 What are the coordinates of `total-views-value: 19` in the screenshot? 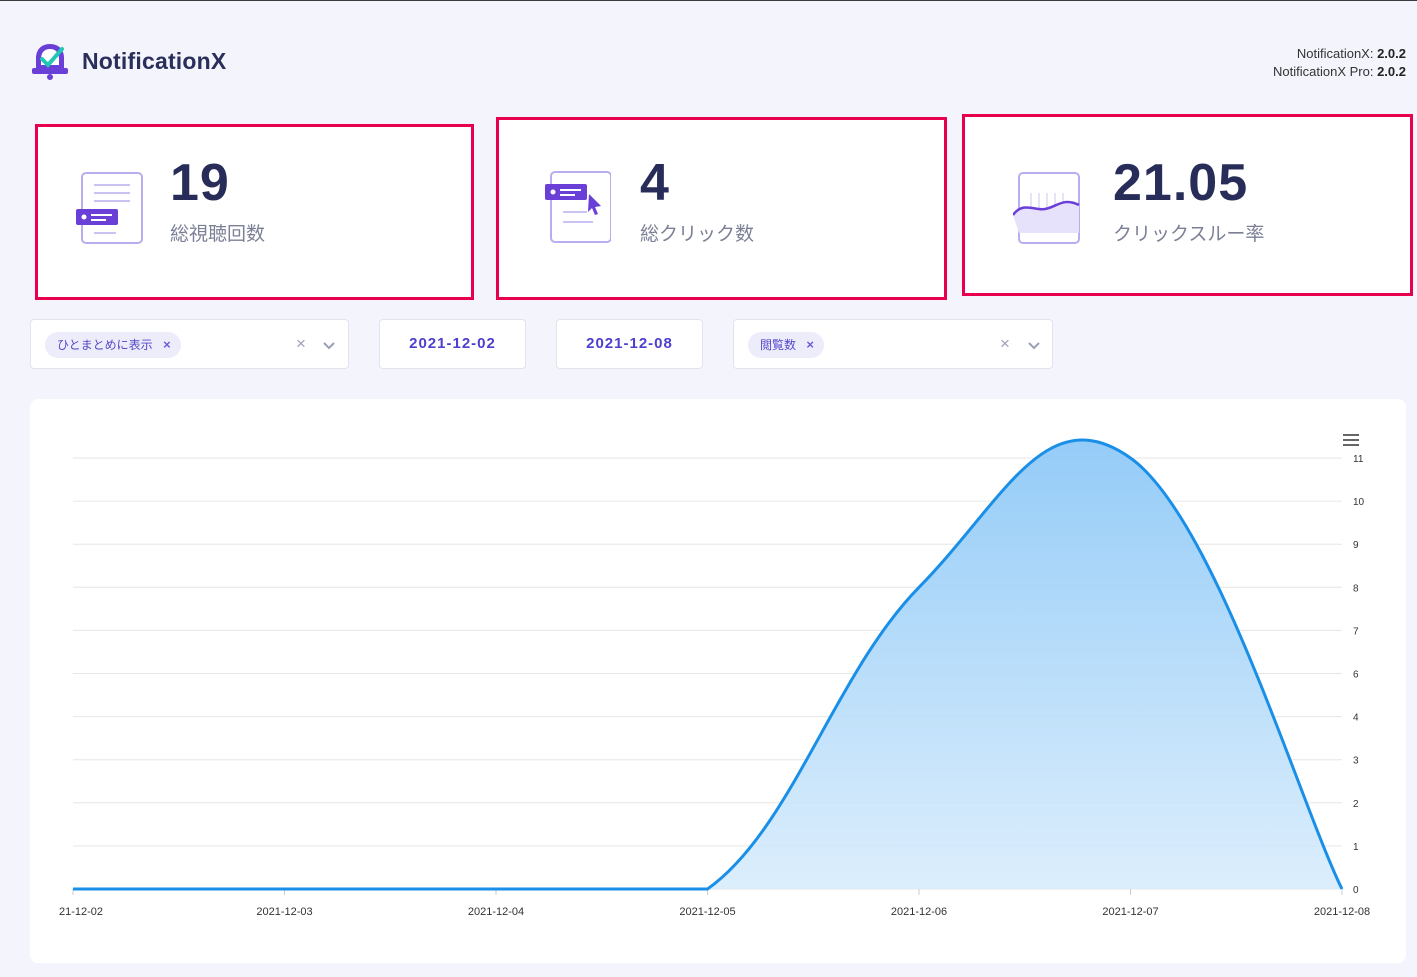 It's located at (200, 183).